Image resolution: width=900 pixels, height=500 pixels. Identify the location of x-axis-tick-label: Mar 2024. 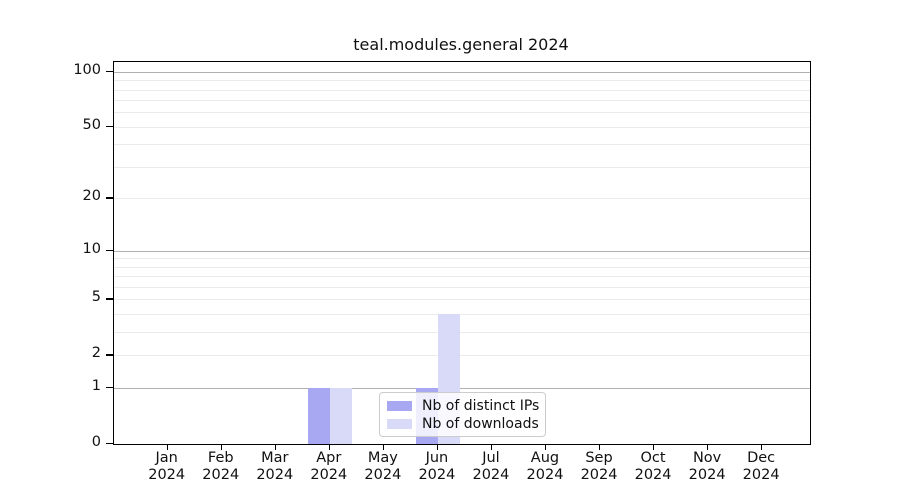
(275, 466).